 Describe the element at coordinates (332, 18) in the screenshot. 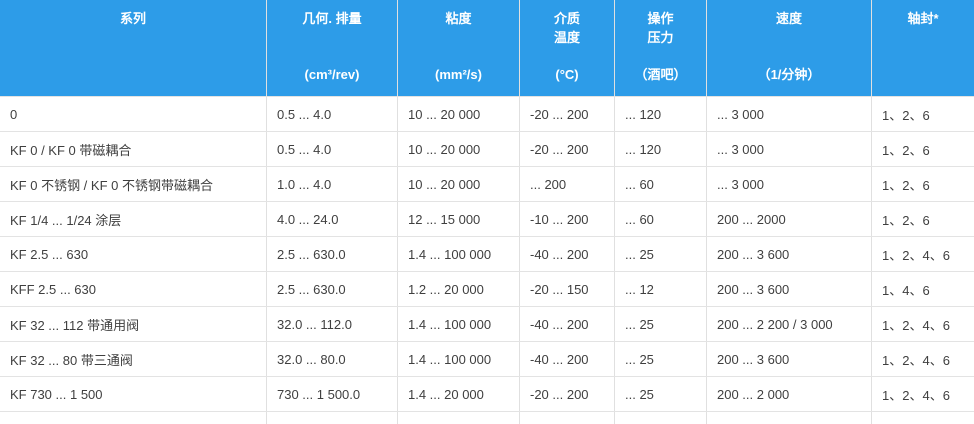

I see `header-displacement-label: 几何. 排量` at that location.